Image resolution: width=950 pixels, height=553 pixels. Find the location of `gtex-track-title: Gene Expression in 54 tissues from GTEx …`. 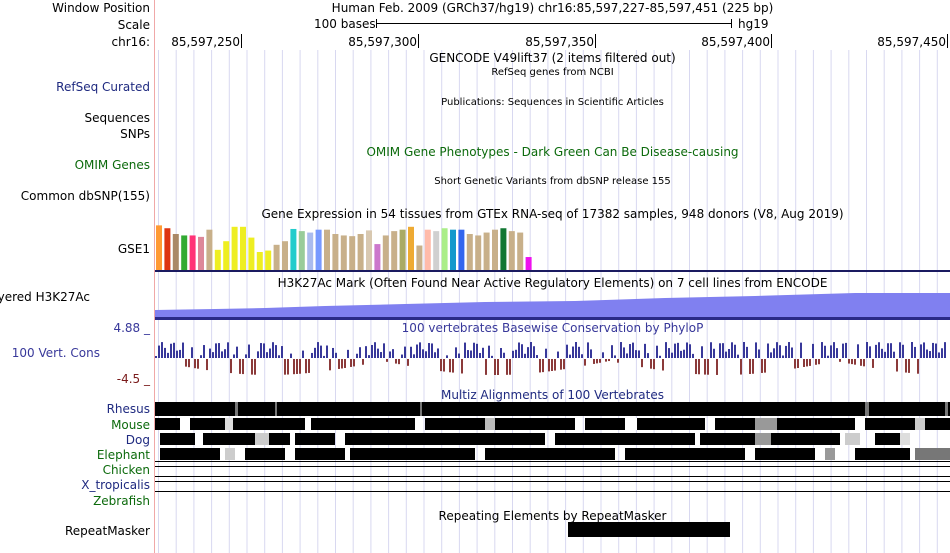

gtex-track-title: Gene Expression in 54 tissues from GTEx … is located at coordinates (552, 214).